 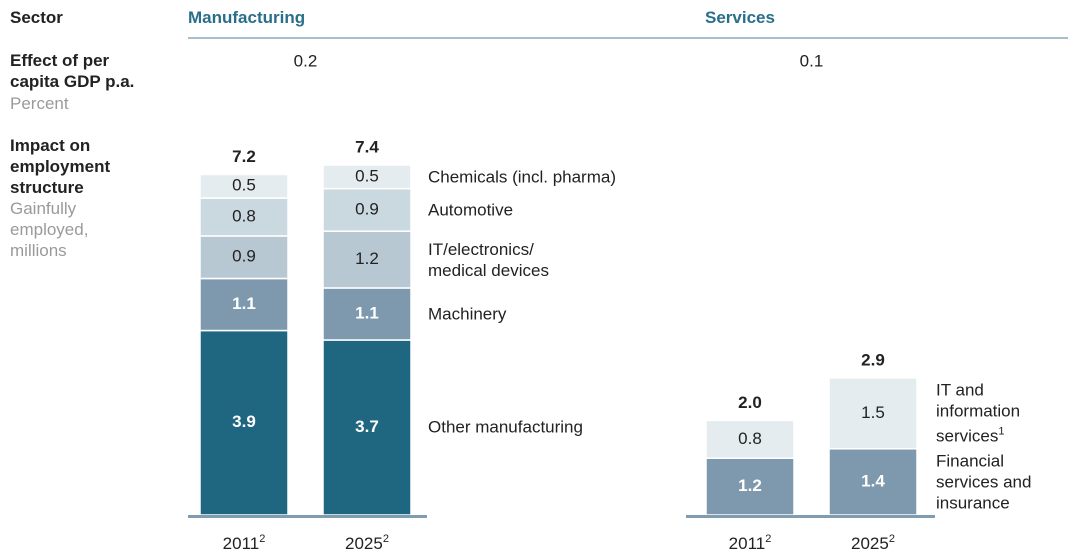 I want to click on legend-label: Automotive, so click(x=471, y=210).